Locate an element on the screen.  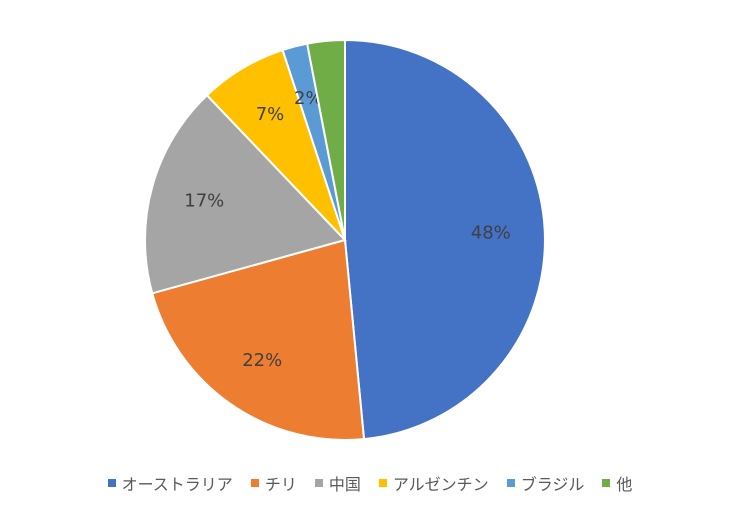
data-label-5: 2% is located at coordinates (308, 98).